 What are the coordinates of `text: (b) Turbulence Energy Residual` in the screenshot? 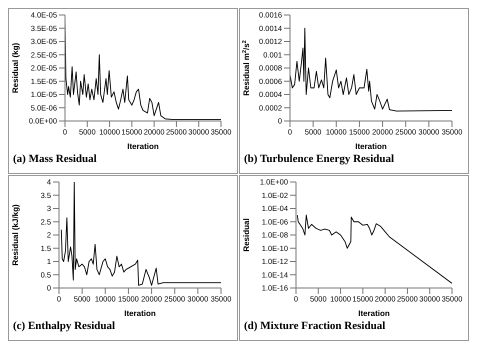 It's located at (319, 159).